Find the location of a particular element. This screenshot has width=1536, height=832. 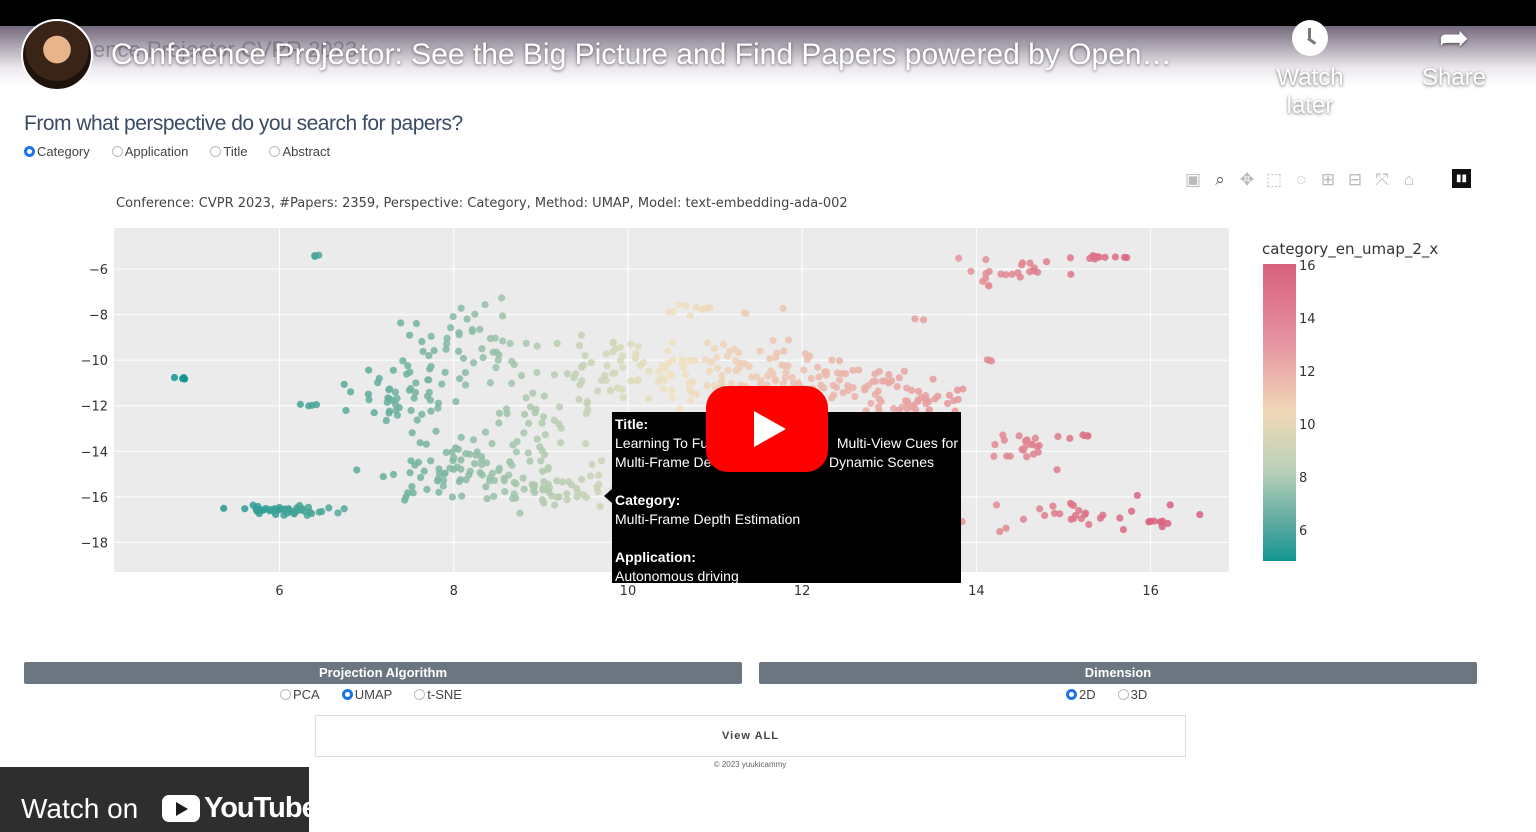

dimension-option-3d: 3D is located at coordinates (1132, 694).